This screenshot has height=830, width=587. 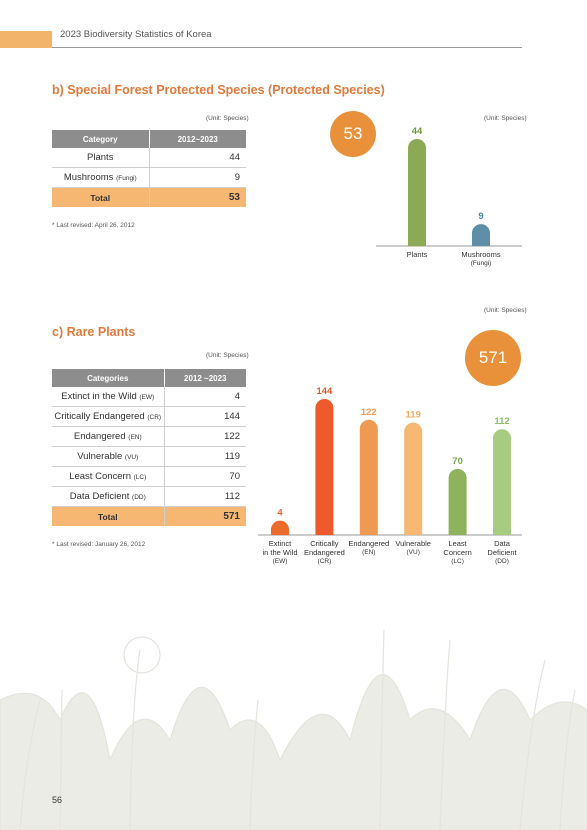 I want to click on section-c-table-unit: (Unit: Species), so click(x=227, y=355).